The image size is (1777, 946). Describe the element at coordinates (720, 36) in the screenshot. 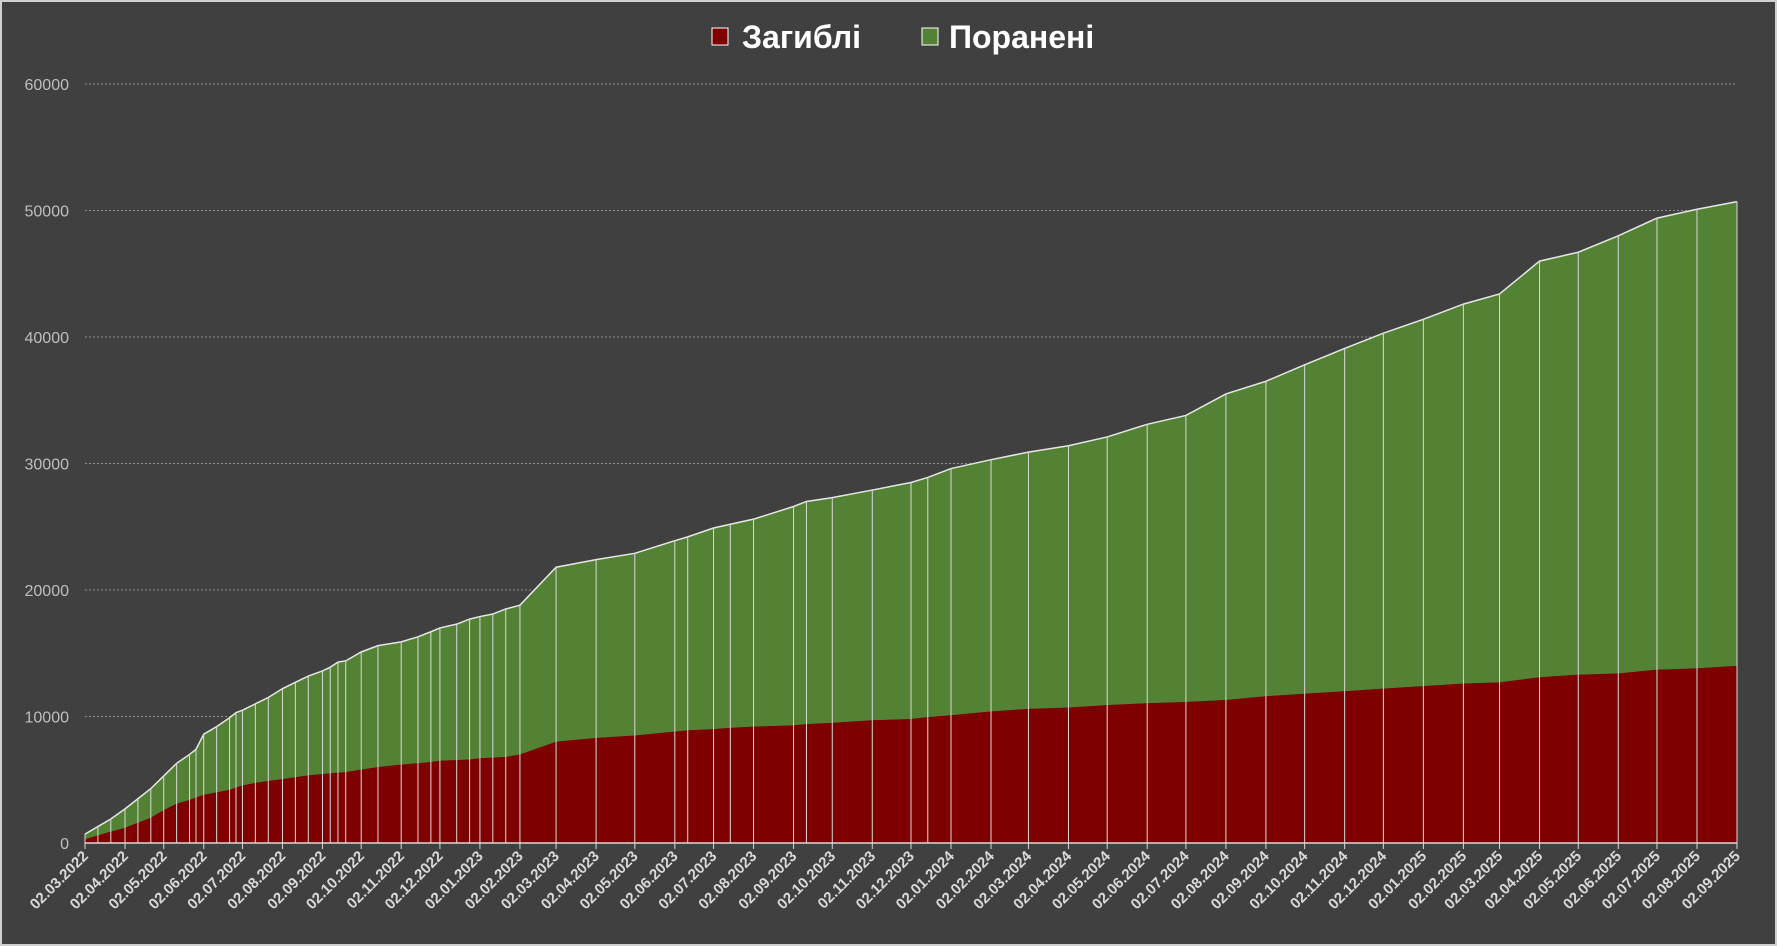

I see `legend-swatch-killed` at that location.